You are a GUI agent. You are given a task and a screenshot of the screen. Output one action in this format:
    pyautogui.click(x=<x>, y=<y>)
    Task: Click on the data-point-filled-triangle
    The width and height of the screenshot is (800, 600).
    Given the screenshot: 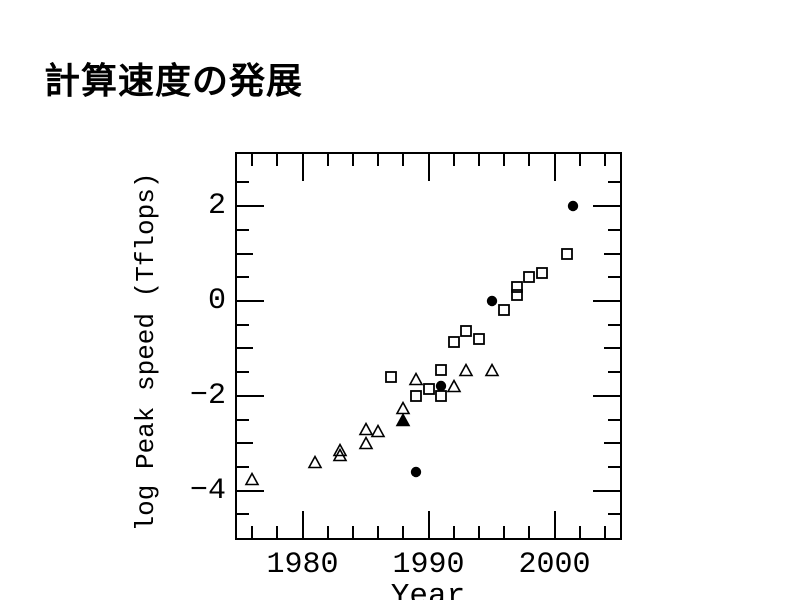 What is the action you would take?
    pyautogui.click(x=403, y=419)
    